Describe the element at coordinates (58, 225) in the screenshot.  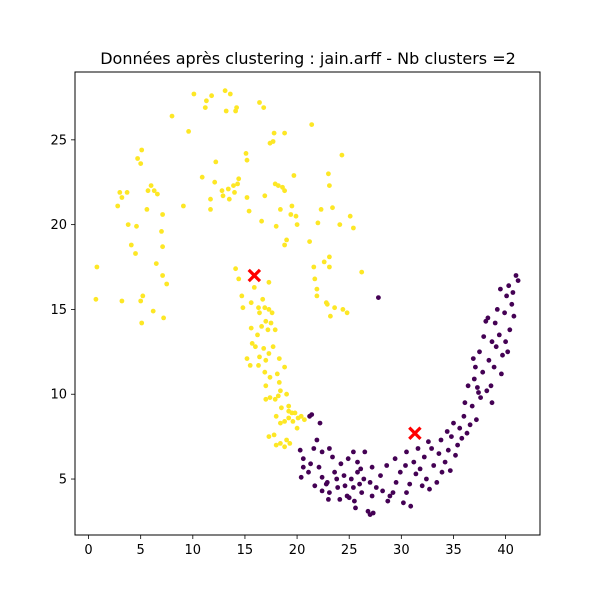
I see `y-tick-label: 20` at that location.